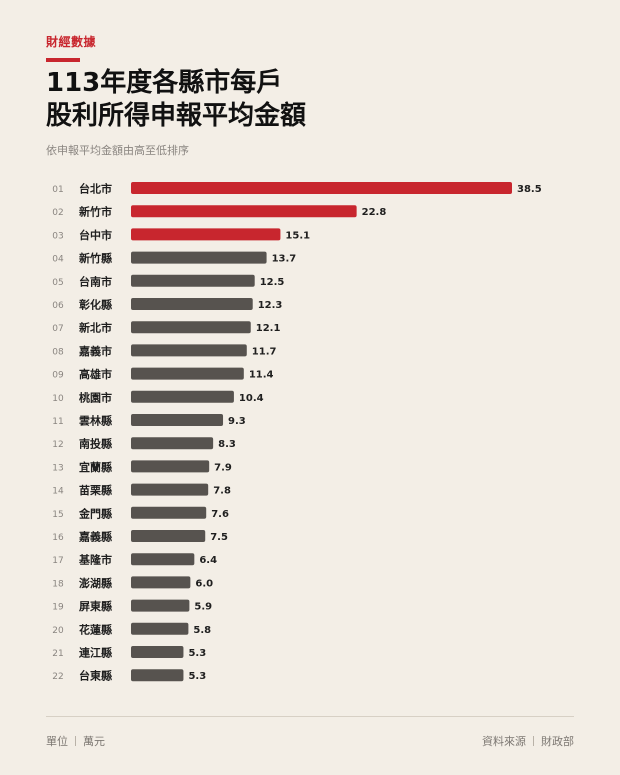 The width and height of the screenshot is (620, 775). I want to click on unit-separator, so click(75, 741).